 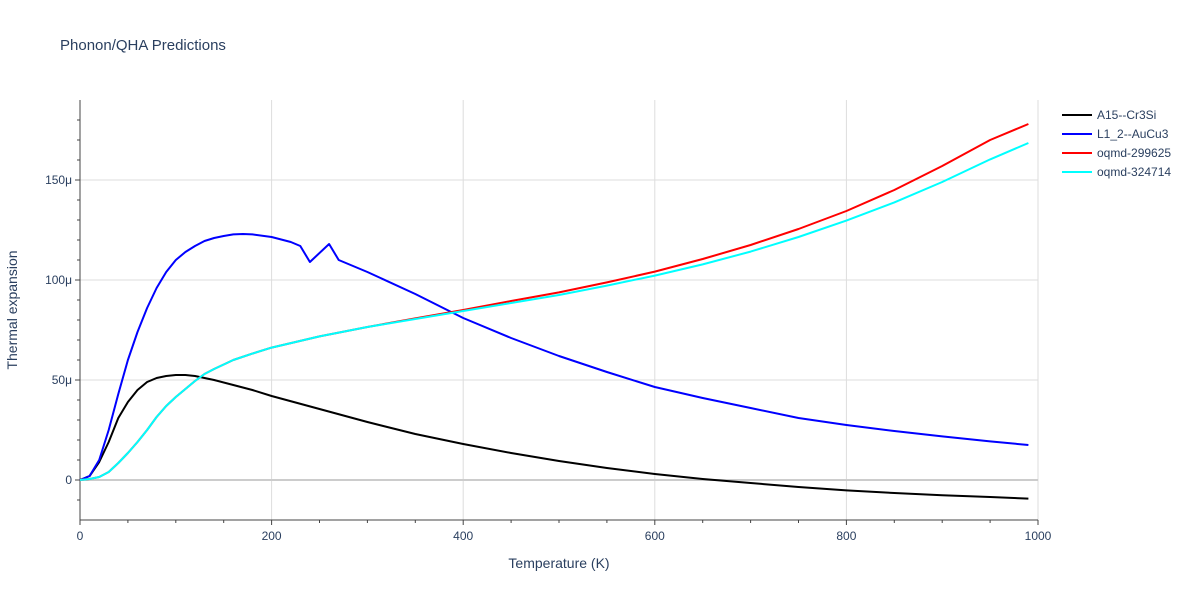 What do you see at coordinates (62, 380) in the screenshot?
I see `y-tick-label: 50μ` at bounding box center [62, 380].